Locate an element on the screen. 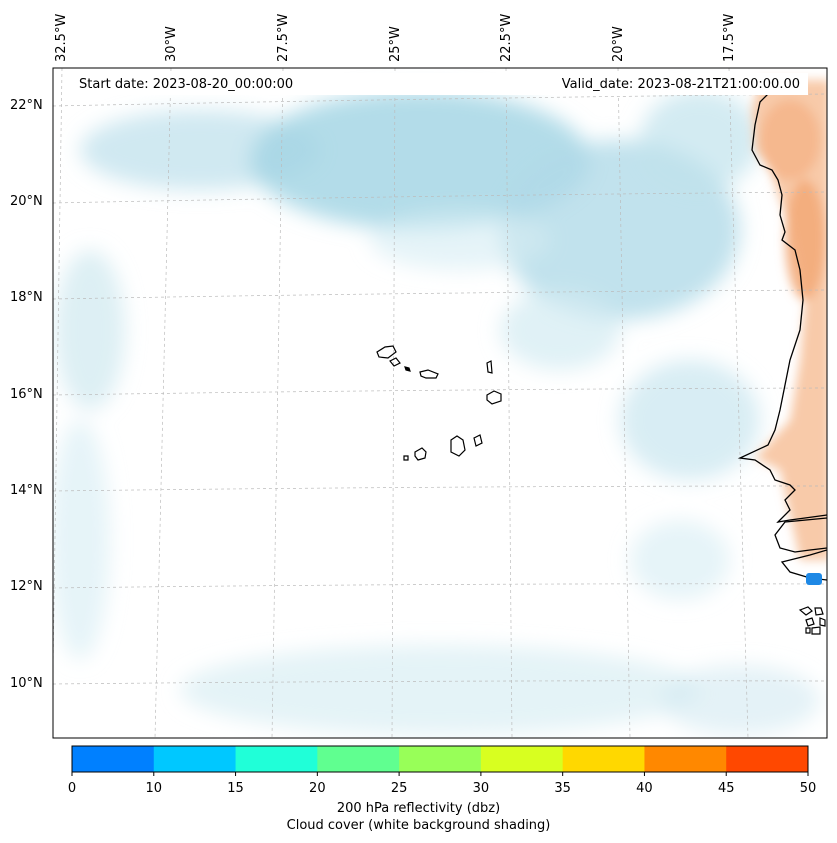  lon-label: 32.5°W is located at coordinates (61, 37).